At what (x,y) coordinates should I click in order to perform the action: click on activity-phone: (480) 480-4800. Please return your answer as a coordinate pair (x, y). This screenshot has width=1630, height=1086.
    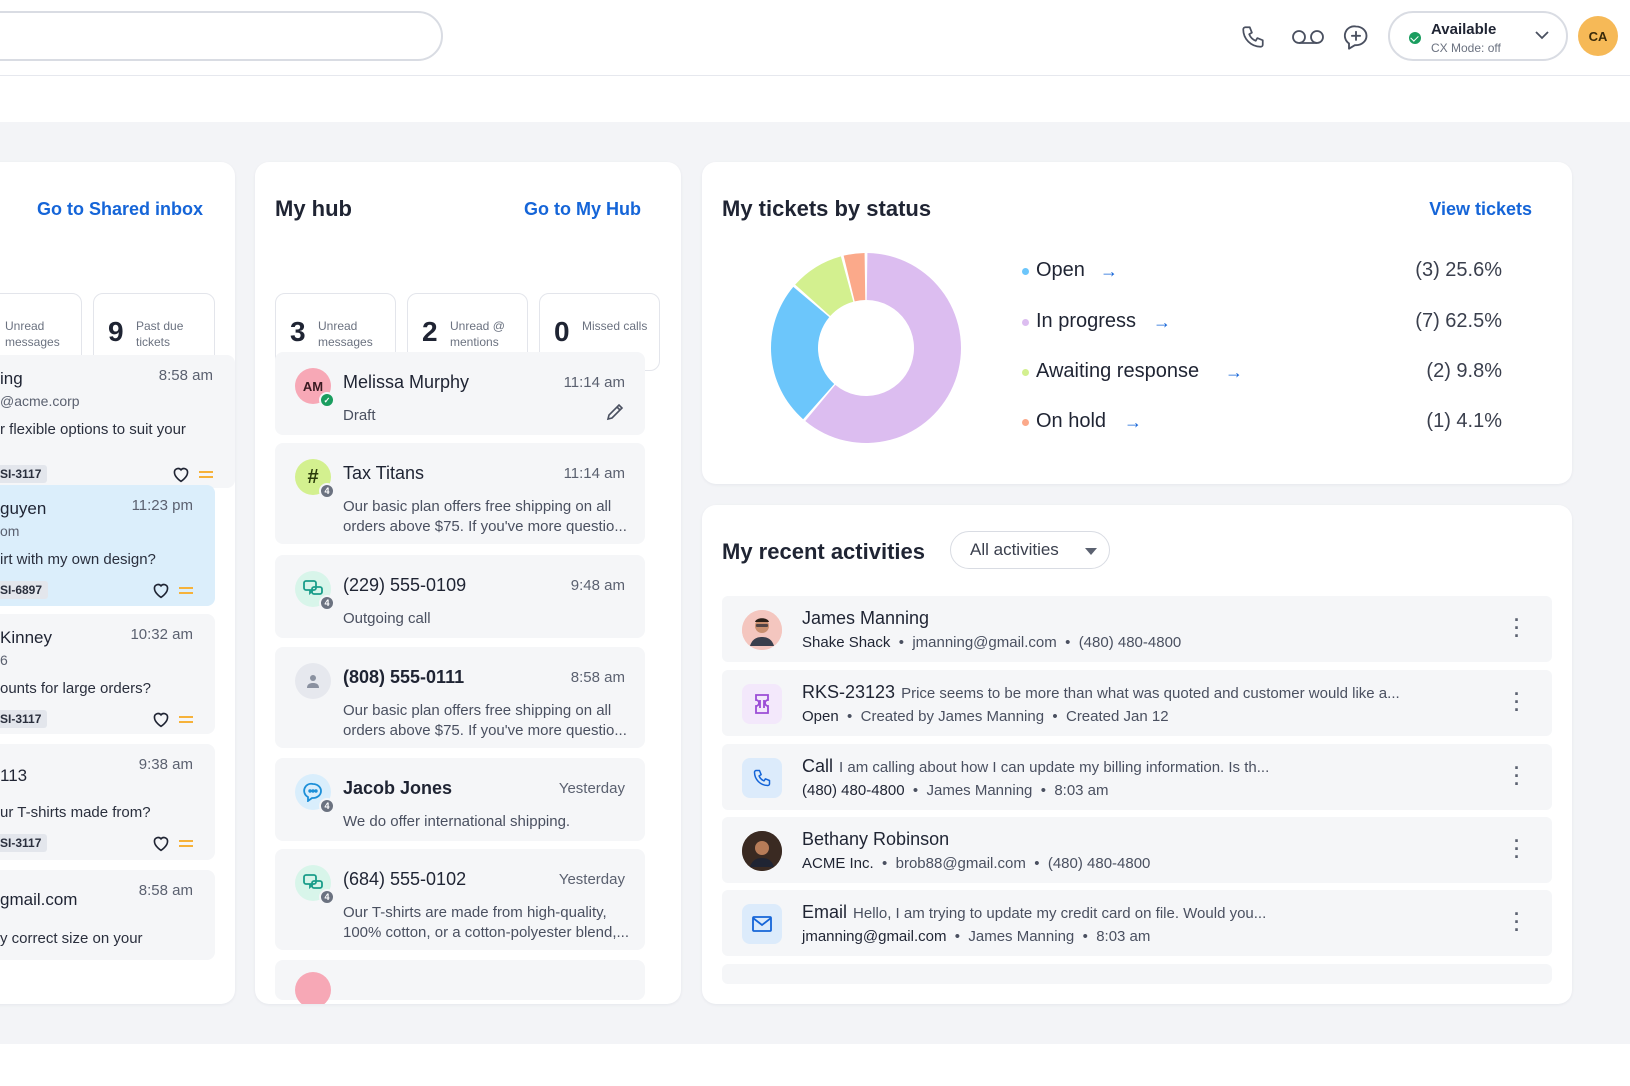
    Looking at the image, I should click on (1130, 642).